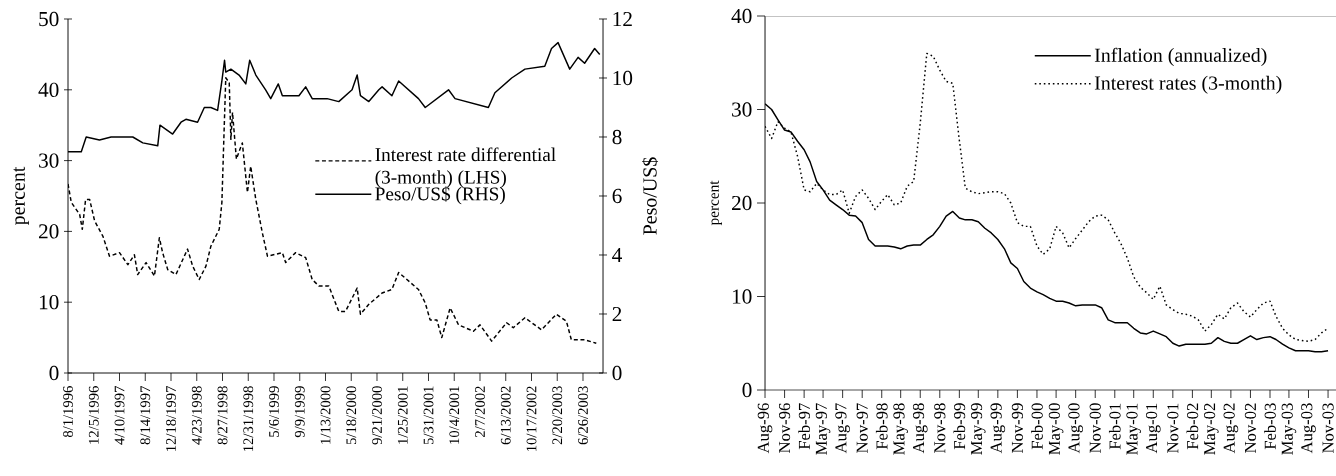 Image resolution: width=1336 pixels, height=476 pixels. I want to click on x-tick-label: 1/25/2001, so click(402, 415).